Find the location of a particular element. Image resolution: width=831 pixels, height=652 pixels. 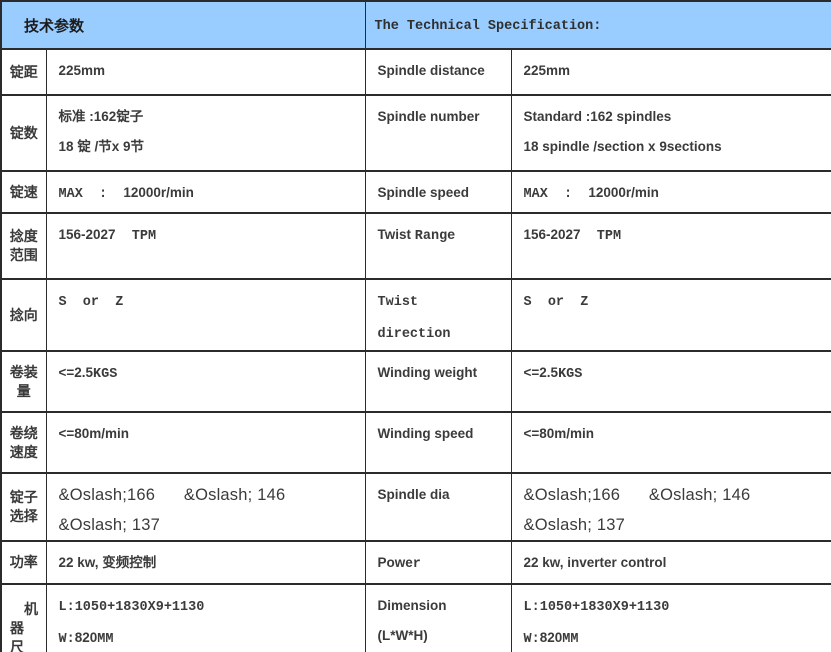

text: Winding speed is located at coordinates (425, 433).